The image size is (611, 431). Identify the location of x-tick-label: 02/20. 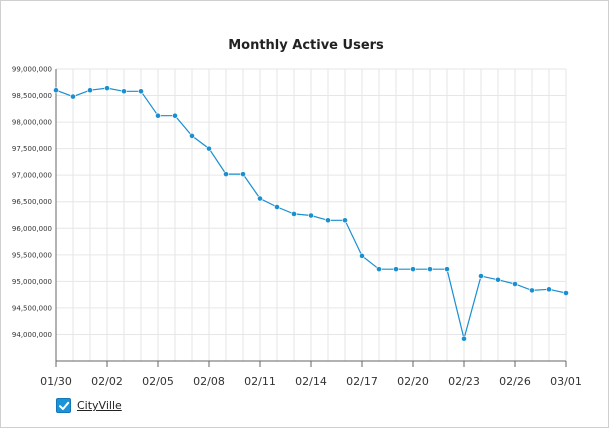
(413, 381).